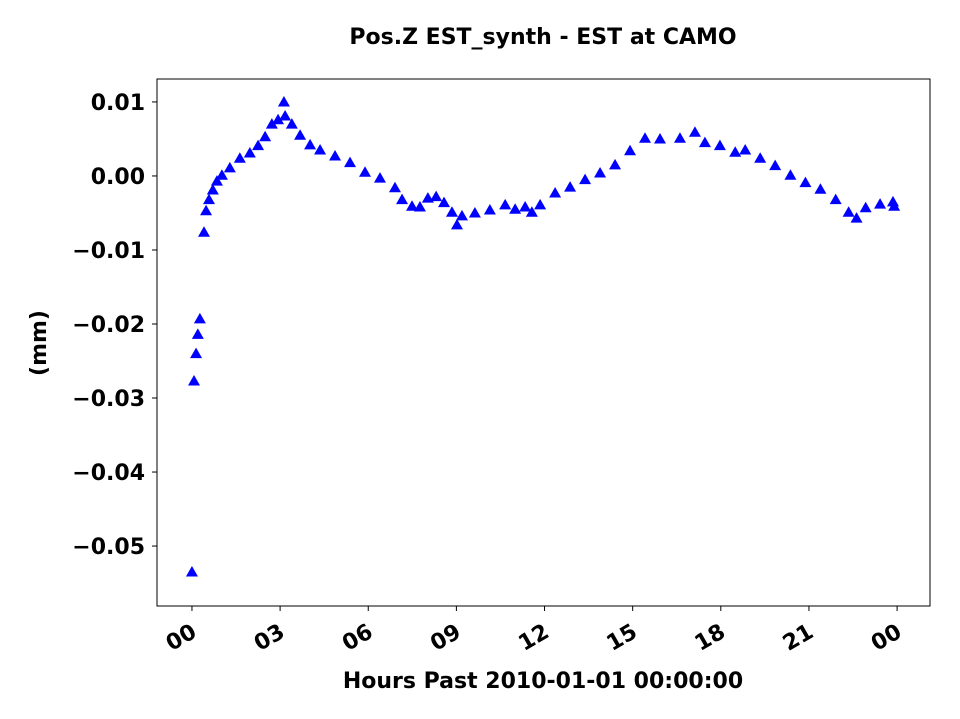  Describe the element at coordinates (357, 638) in the screenshot. I see `x-tick-label: 06` at that location.